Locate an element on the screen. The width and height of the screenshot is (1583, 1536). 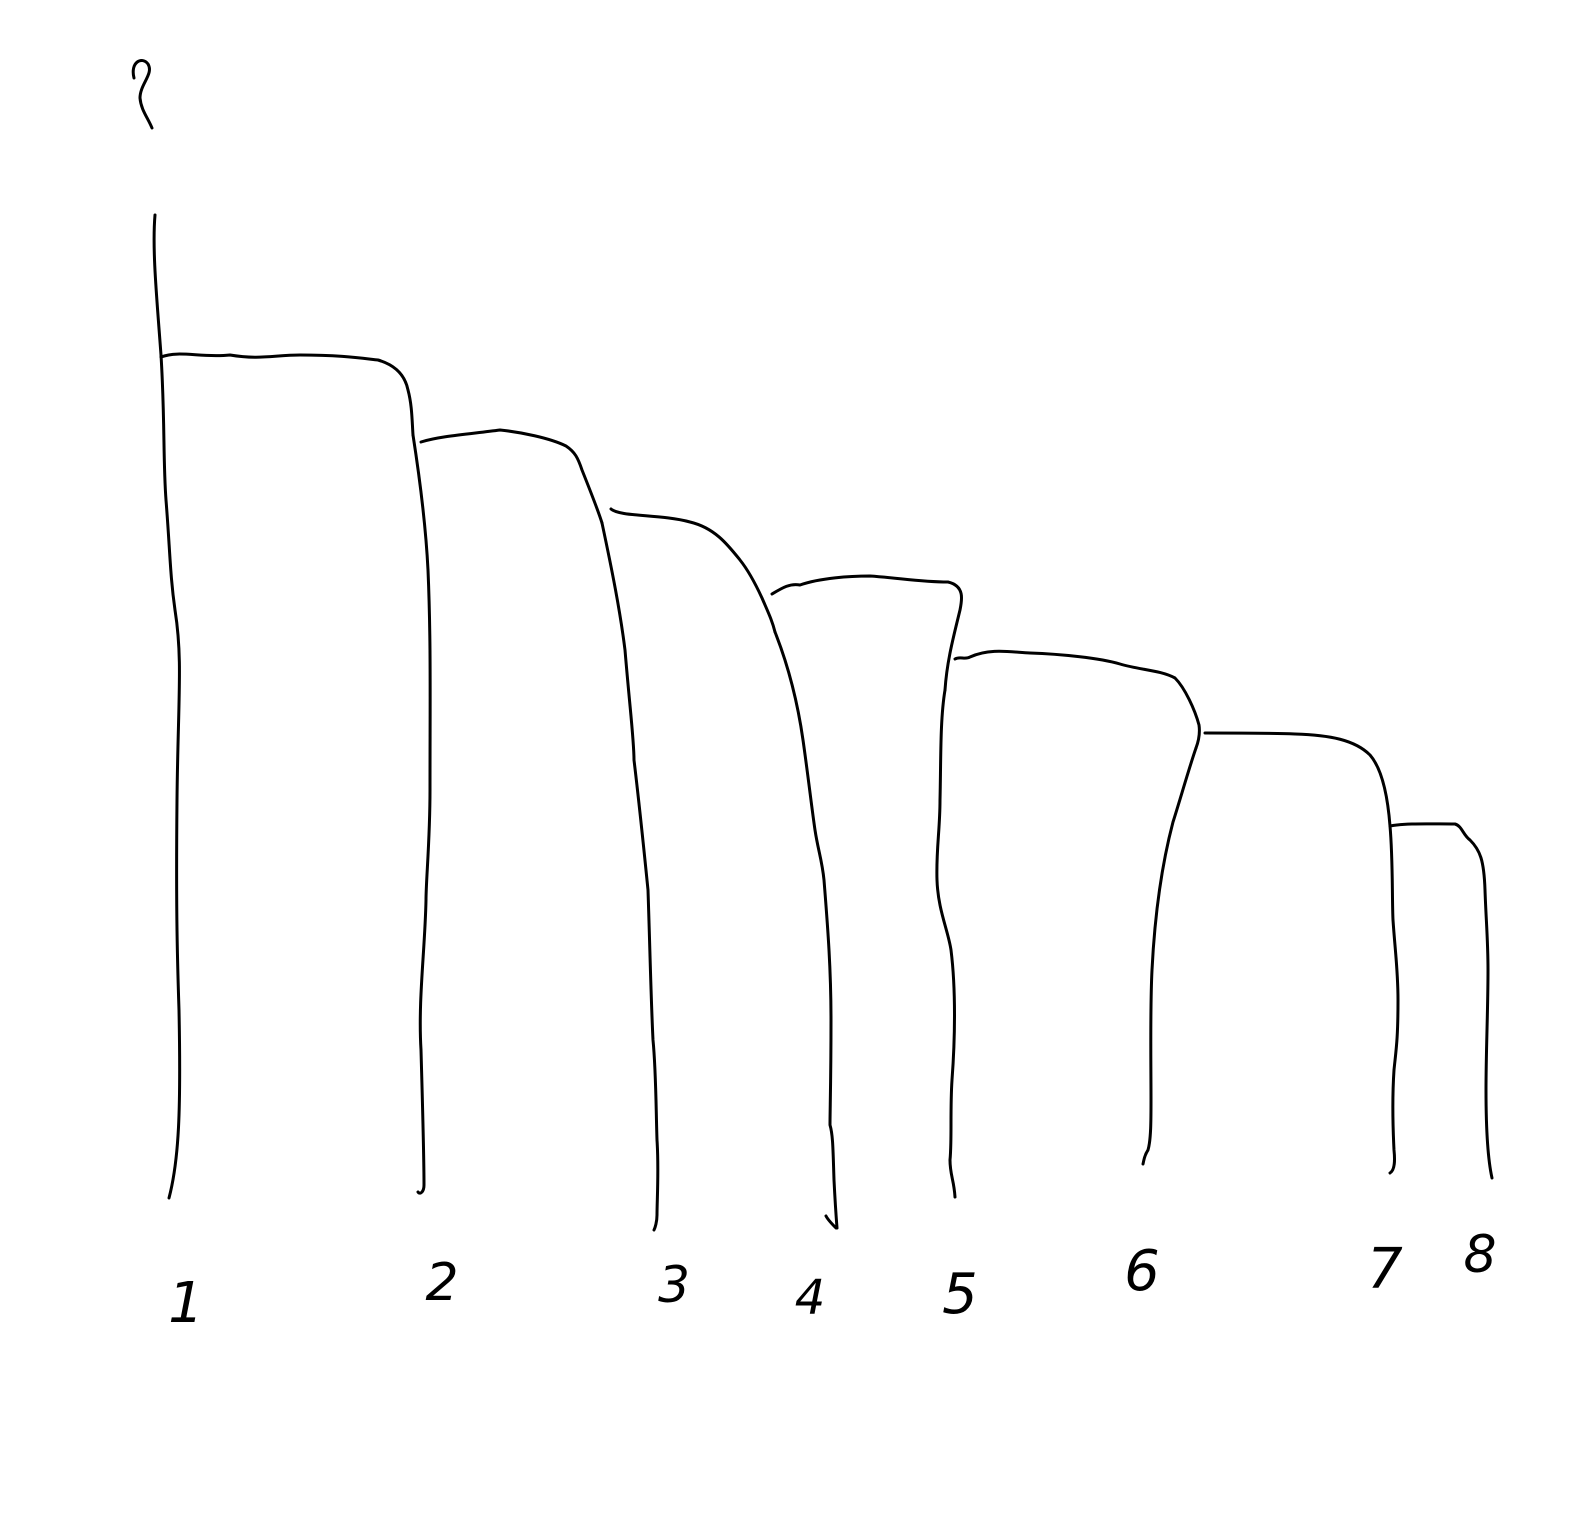
leaf-label-6: 6 is located at coordinates (1142, 1271).